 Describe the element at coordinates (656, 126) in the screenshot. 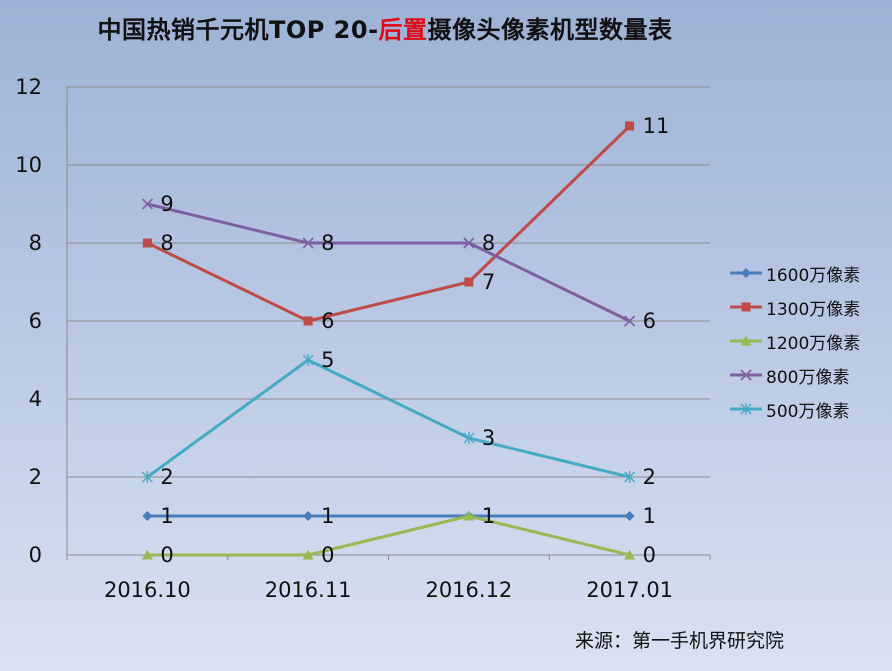

I see `data-label: 11` at that location.